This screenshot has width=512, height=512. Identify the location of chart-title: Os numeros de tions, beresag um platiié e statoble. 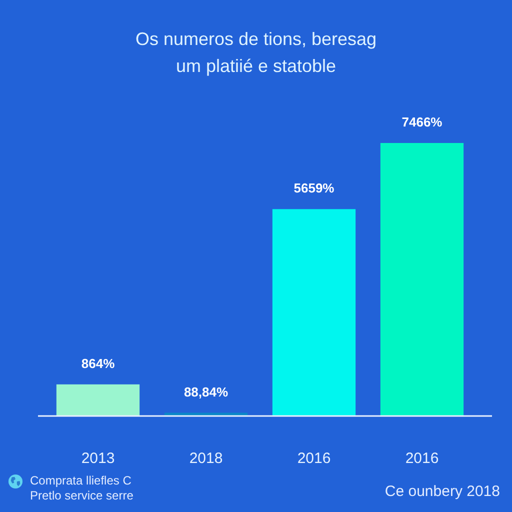
(256, 52).